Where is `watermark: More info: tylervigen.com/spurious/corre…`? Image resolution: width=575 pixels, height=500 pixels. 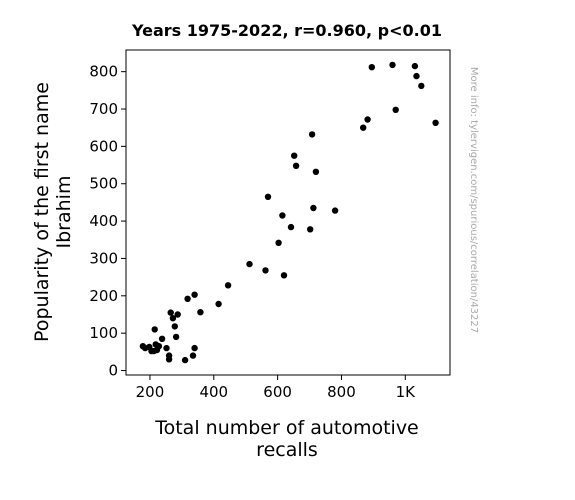
watermark: More info: tylervigen.com/spurious/corre… is located at coordinates (473, 200).